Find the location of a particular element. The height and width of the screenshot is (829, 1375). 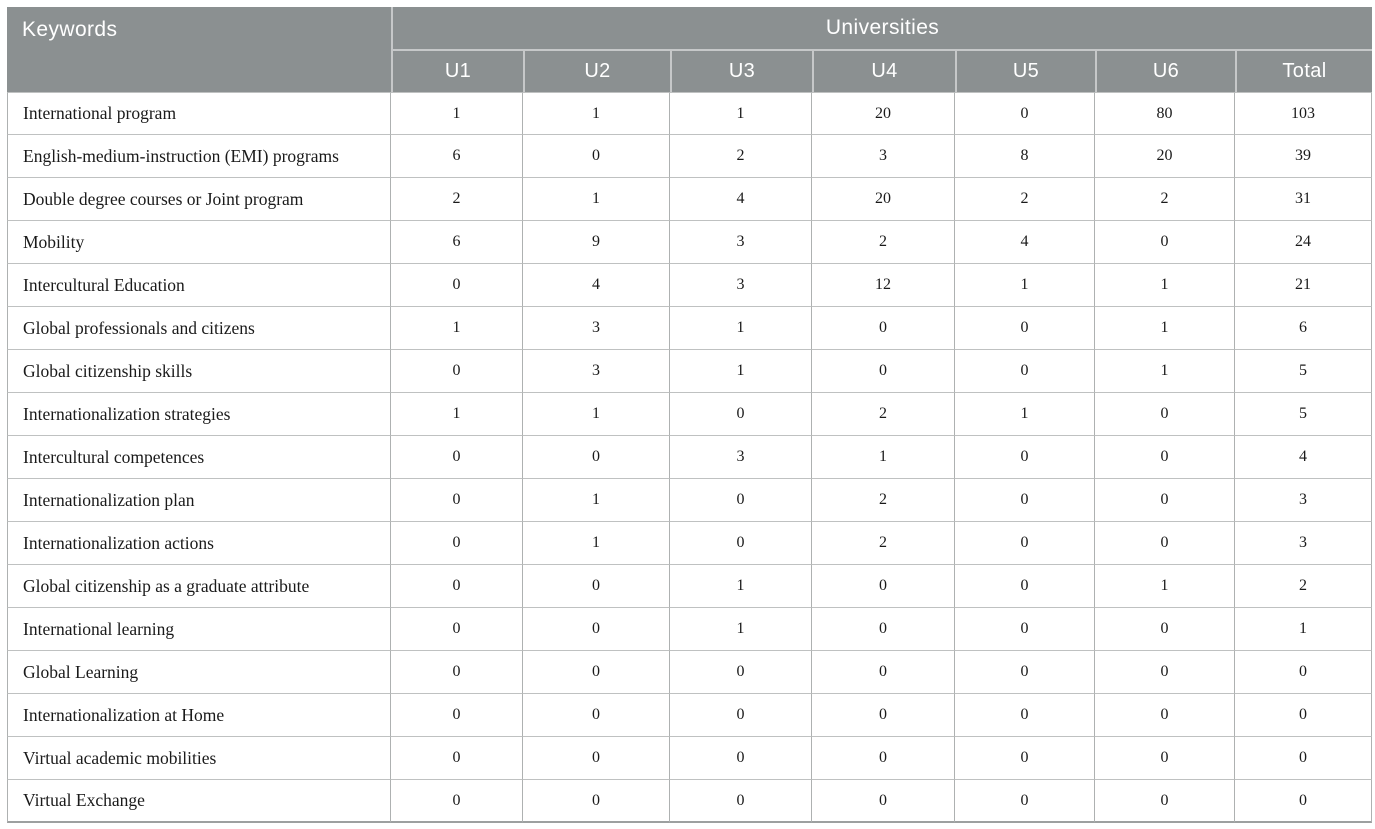

table-row: Intercultural competences 0 0 3 1 0 0 4 is located at coordinates (690, 457).